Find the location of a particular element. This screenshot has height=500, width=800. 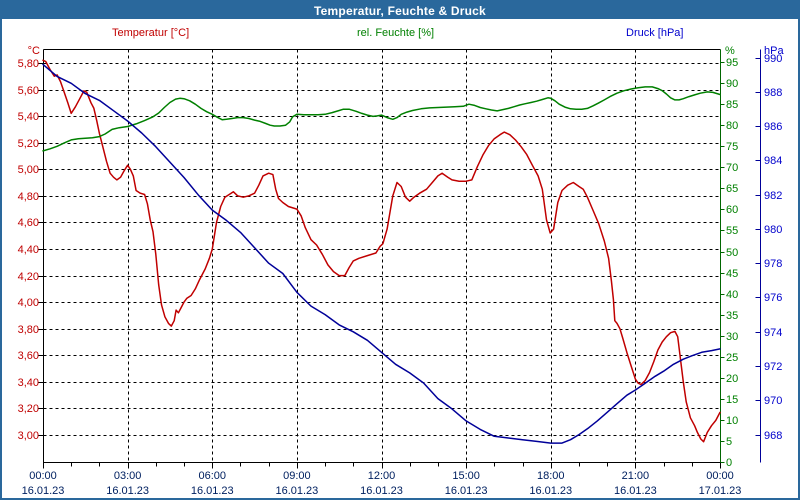

humidity-tick-label: 0 is located at coordinates (729, 463).